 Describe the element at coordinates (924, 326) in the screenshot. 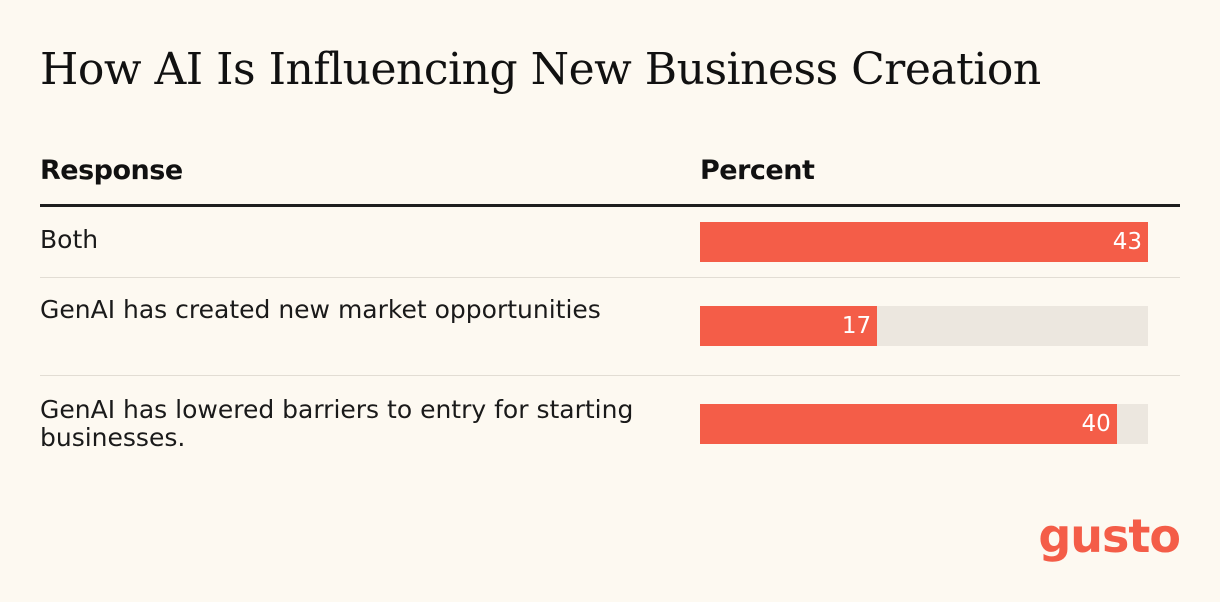

I see `bar-track-new-market-opportunities: 17` at that location.